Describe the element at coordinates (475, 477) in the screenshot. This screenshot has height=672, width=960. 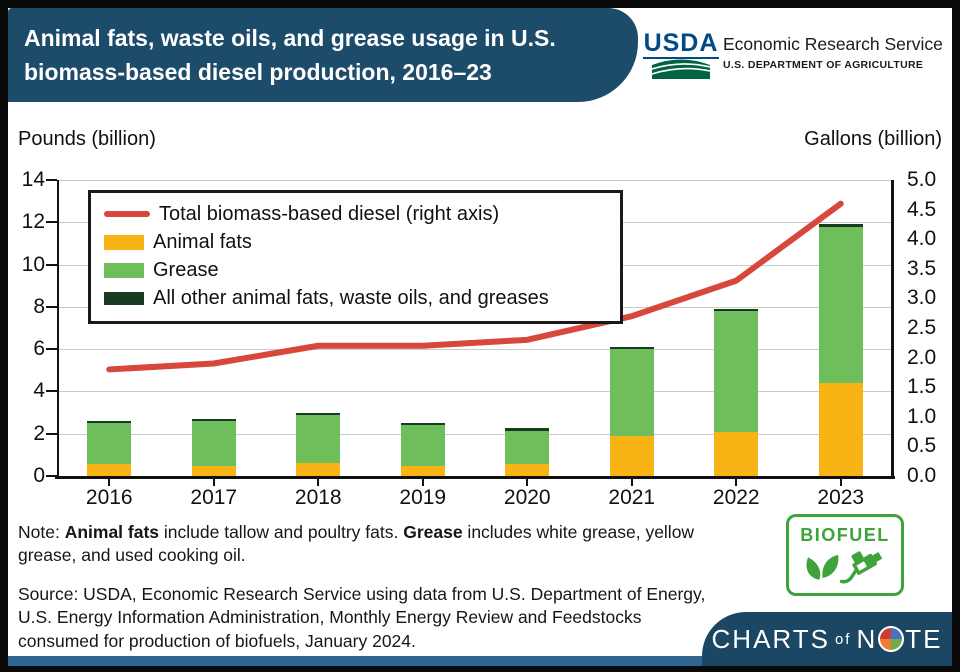
I see `x-axis-baseline` at that location.